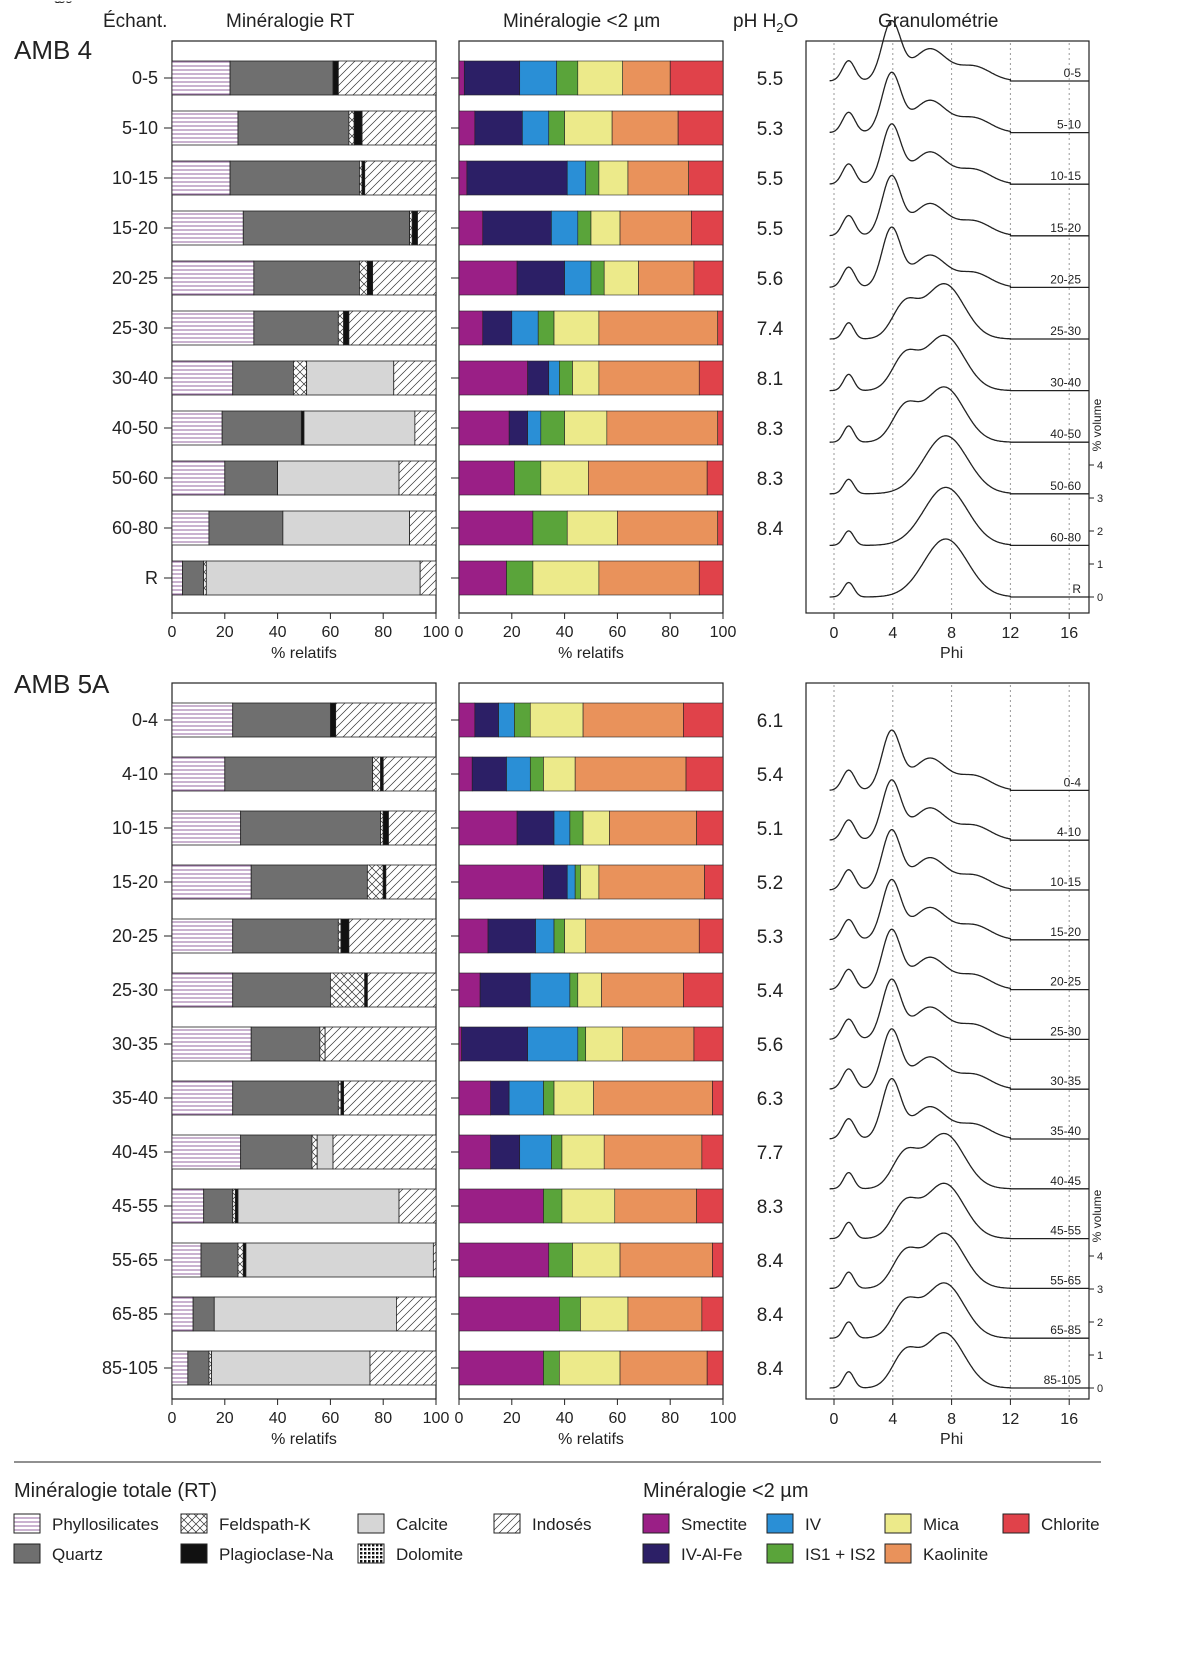 Image resolution: width=1183 pixels, height=1673 pixels. Describe the element at coordinates (1100, 1356) in the screenshot. I see `volume-tick-label: 1` at that location.